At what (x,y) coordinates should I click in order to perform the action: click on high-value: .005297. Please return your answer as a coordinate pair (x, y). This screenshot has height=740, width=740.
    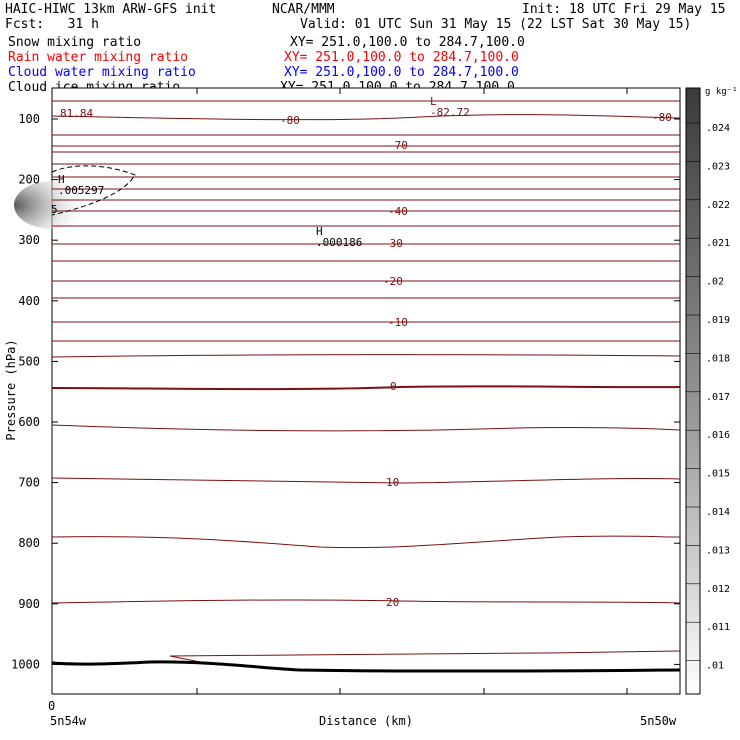
    Looking at the image, I should click on (81, 190).